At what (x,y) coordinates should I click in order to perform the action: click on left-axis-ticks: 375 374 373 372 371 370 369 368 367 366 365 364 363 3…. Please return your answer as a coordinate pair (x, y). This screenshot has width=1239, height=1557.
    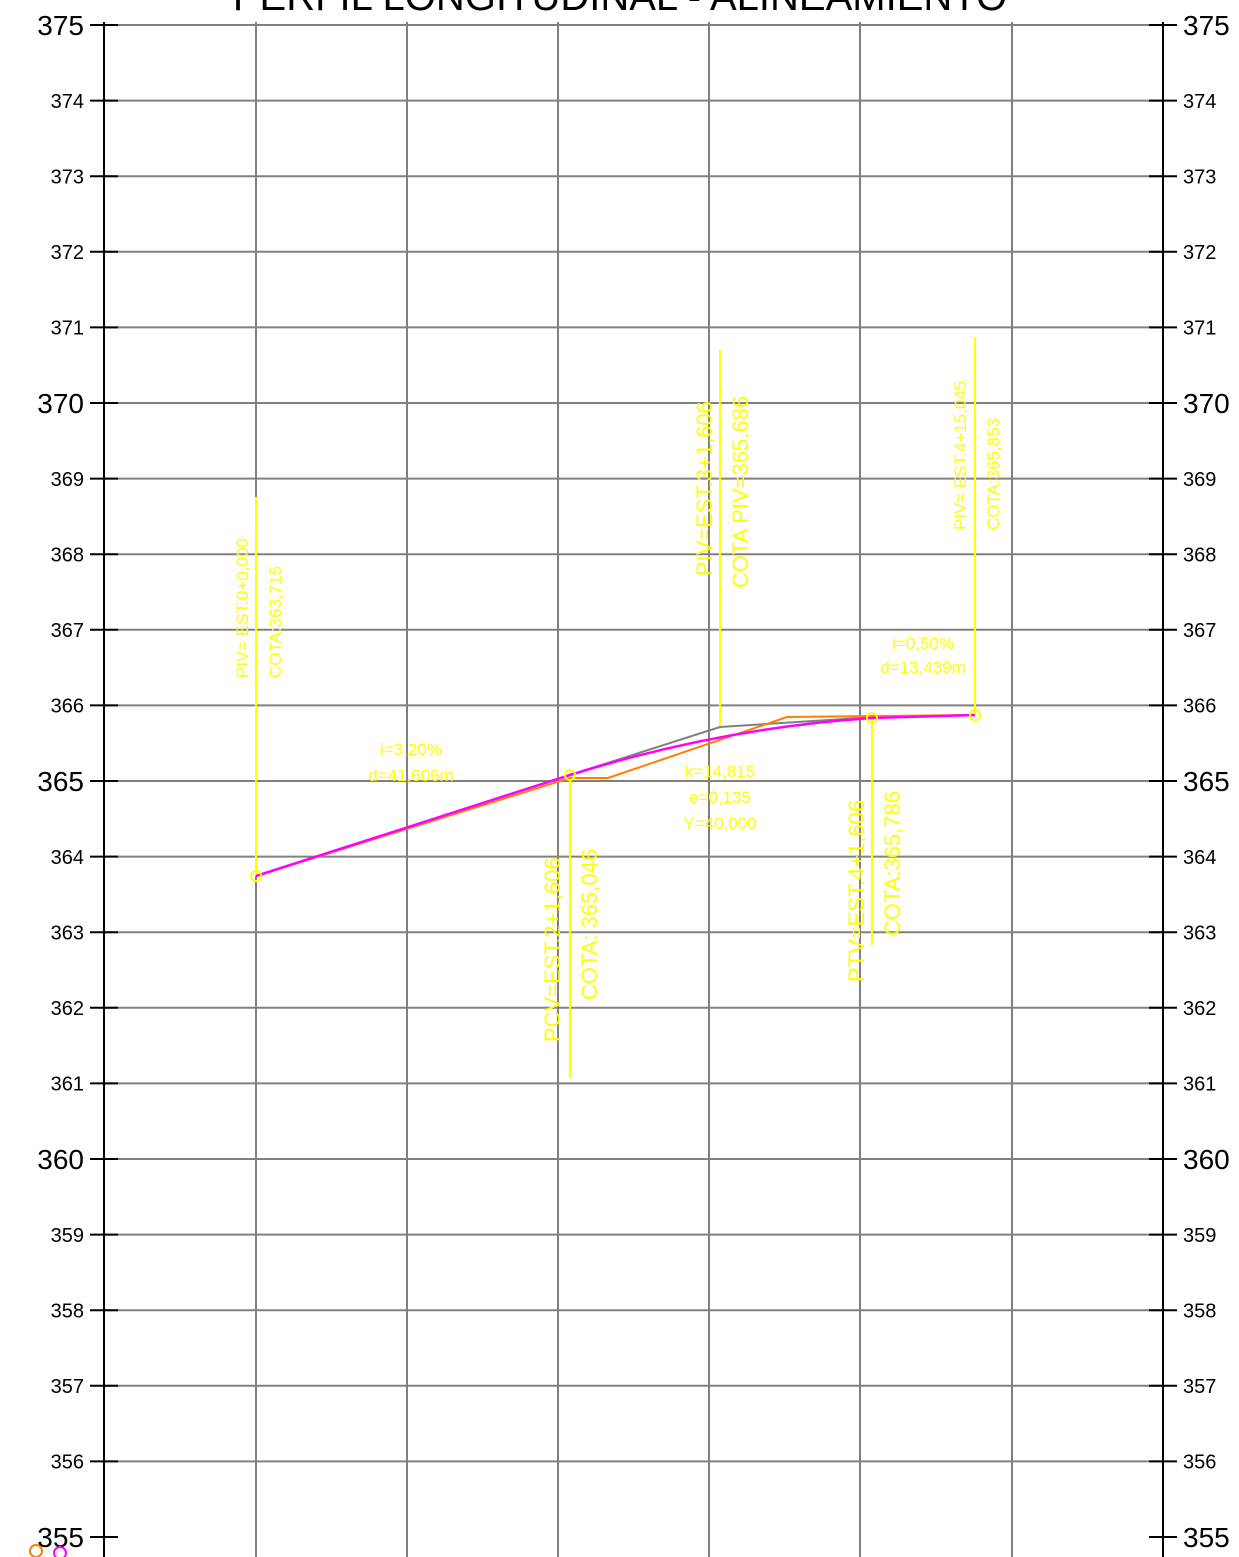
    Looking at the image, I should click on (77, 781).